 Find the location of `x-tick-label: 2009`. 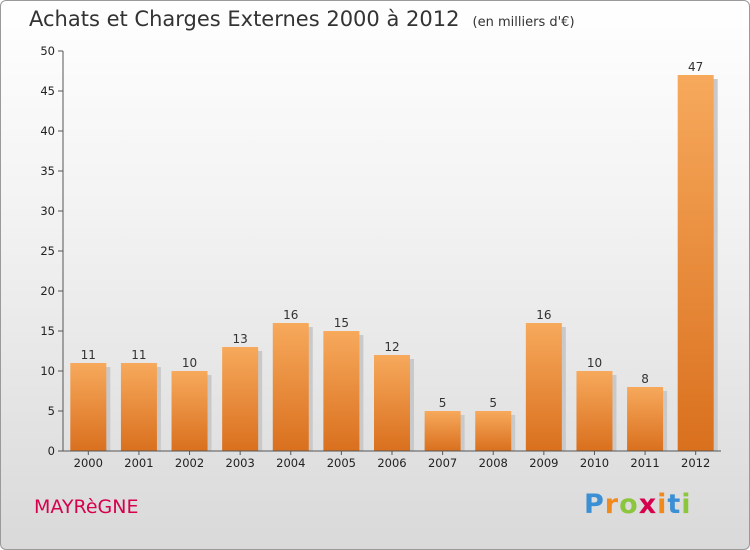

x-tick-label: 2009 is located at coordinates (543, 463).